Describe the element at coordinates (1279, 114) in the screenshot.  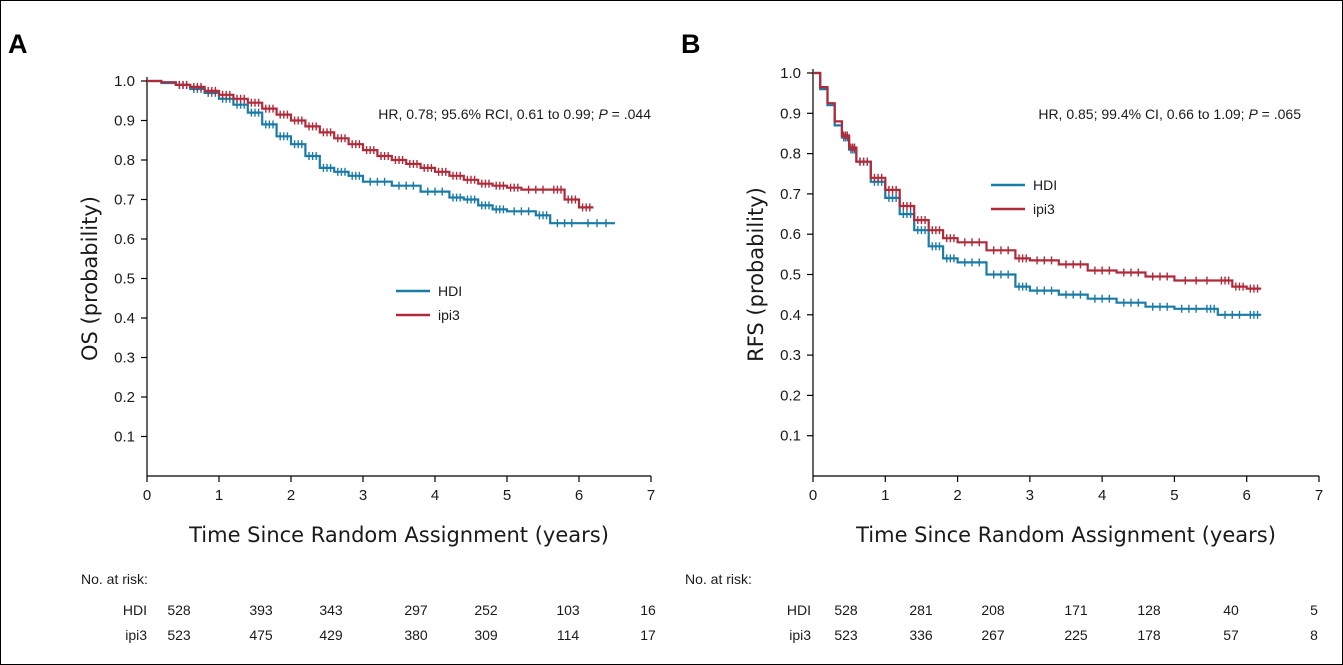
I see `p-value: = .065` at that location.